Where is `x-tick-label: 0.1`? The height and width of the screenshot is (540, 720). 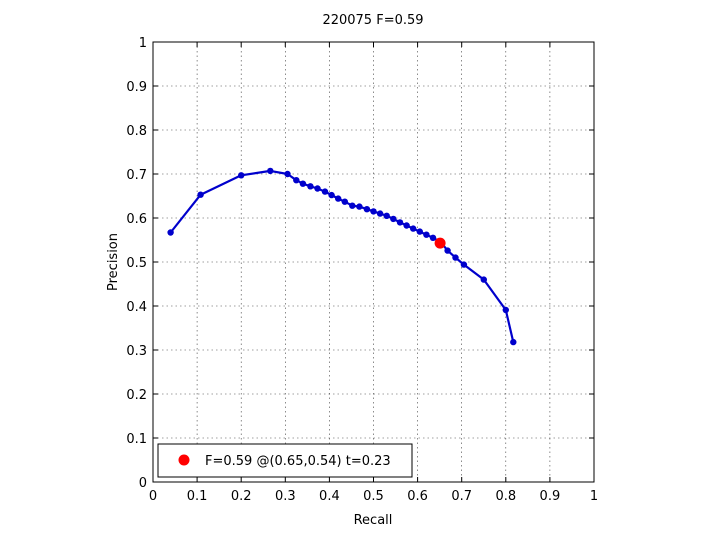 x-tick-label: 0.1 is located at coordinates (197, 496).